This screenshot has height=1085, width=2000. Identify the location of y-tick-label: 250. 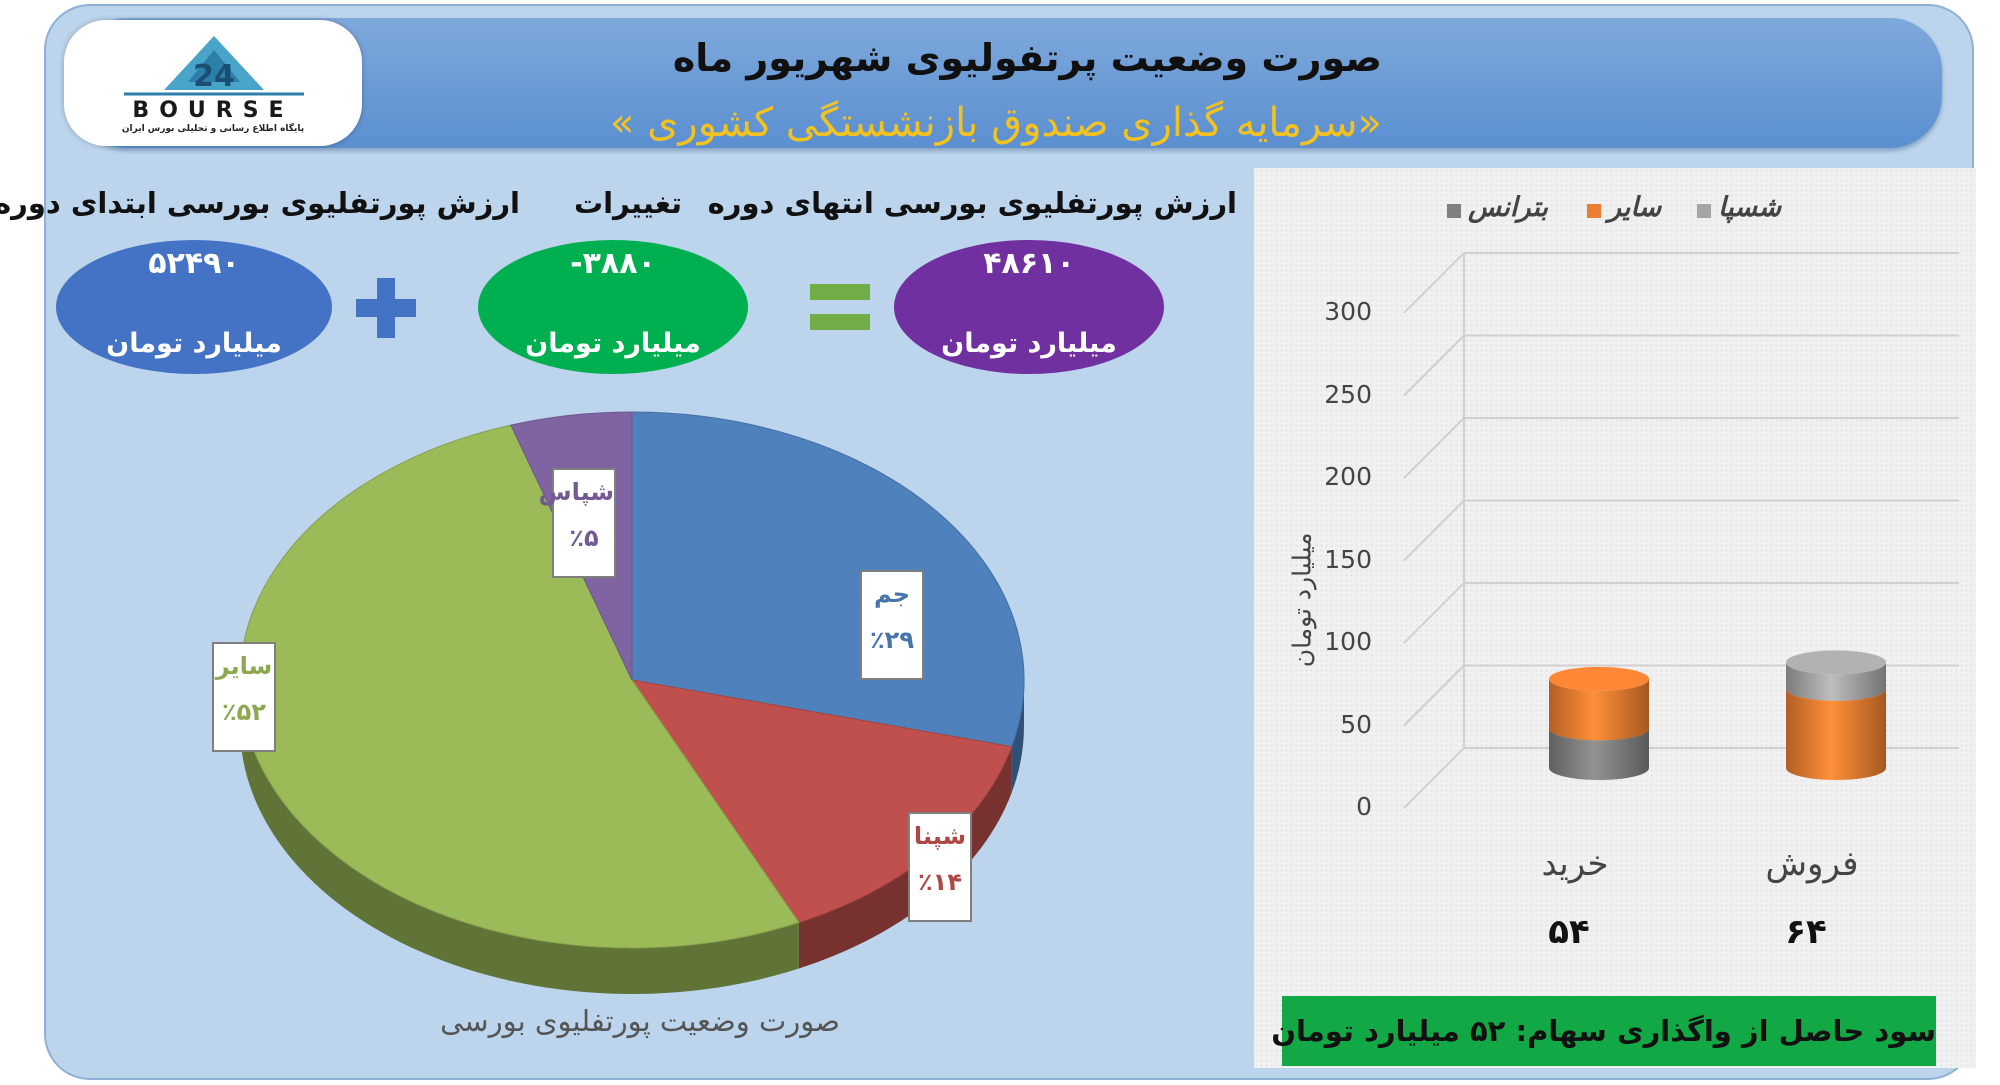
(1348, 394).